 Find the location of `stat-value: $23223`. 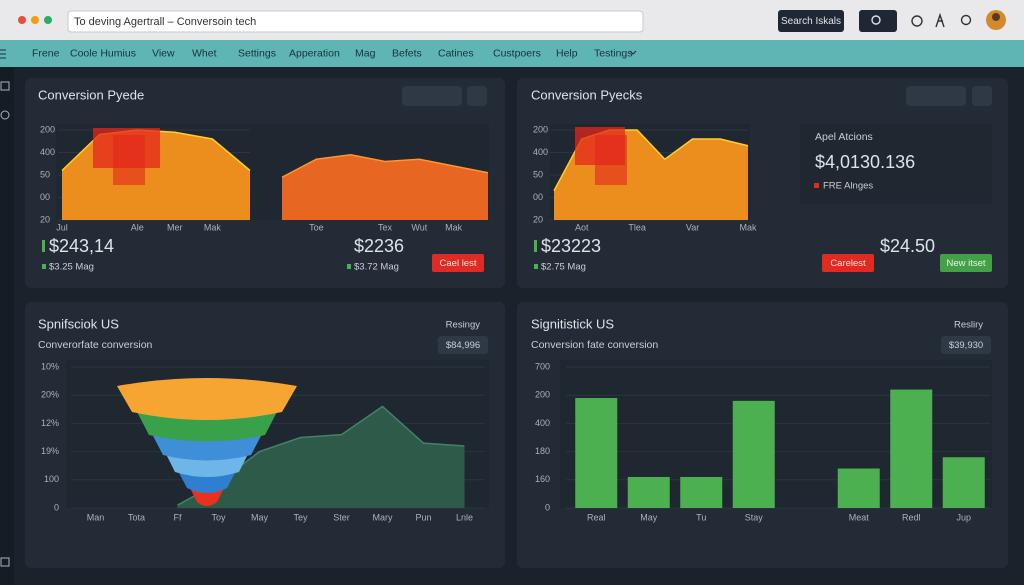

stat-value: $23223 is located at coordinates (571, 246).